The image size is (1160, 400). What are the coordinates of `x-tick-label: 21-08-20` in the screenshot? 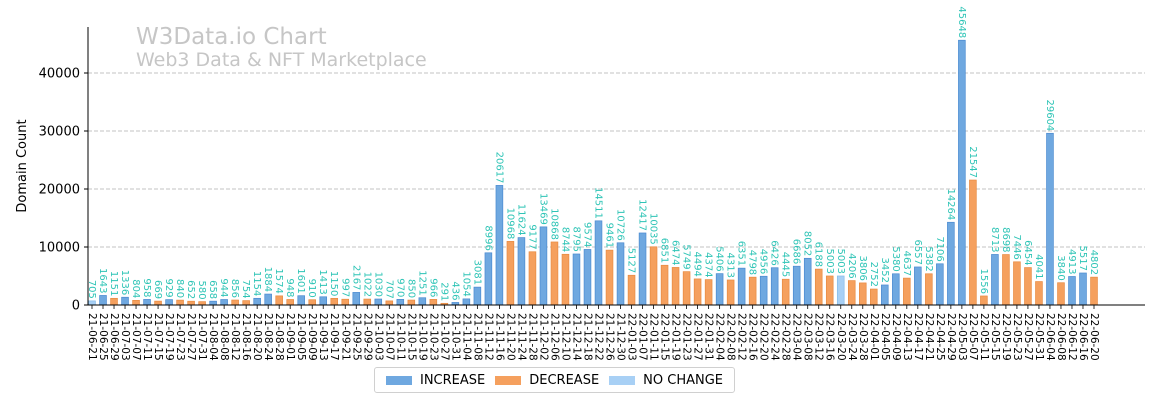 It's located at (257, 337).